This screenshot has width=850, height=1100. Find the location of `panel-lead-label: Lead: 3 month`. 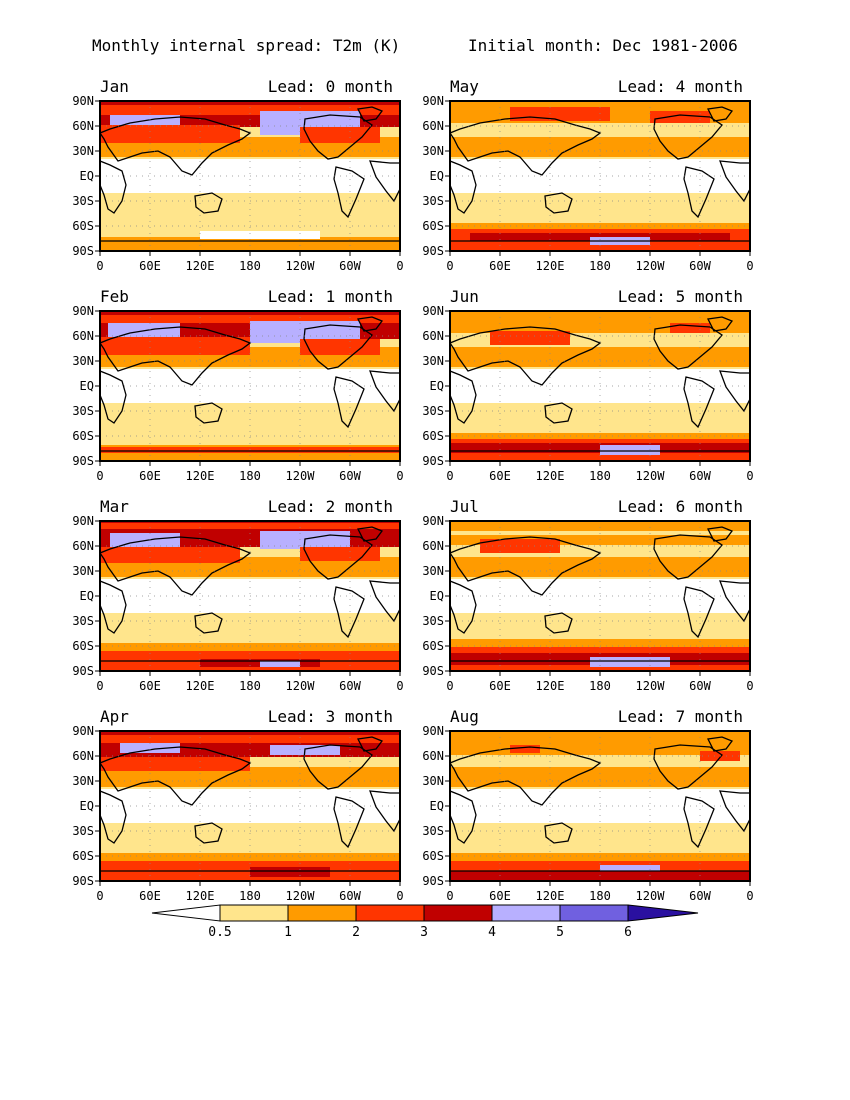

panel-lead-label: Lead: 3 month is located at coordinates (330, 716).